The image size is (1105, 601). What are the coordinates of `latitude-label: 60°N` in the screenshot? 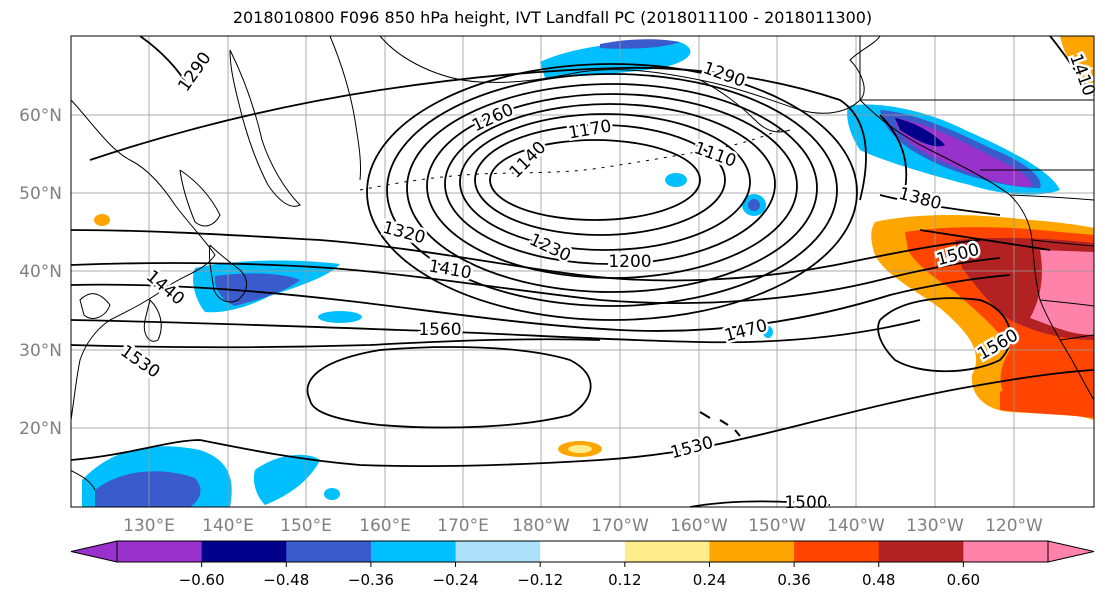 It's located at (40, 116).